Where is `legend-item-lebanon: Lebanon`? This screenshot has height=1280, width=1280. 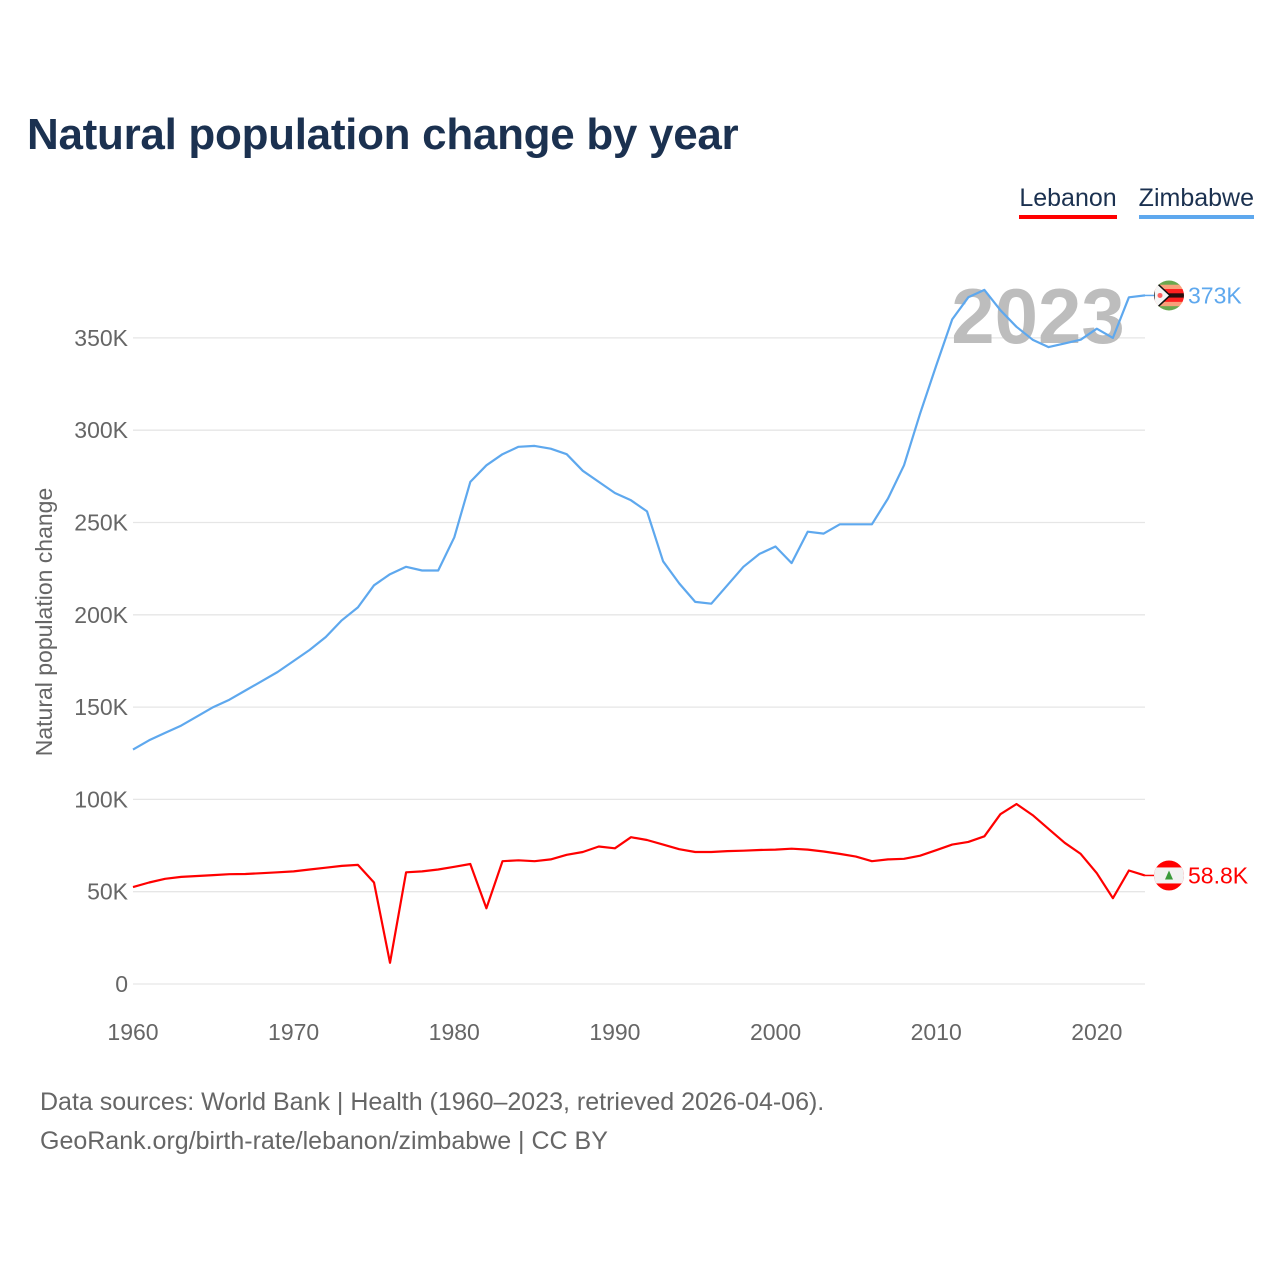
legend-item-lebanon: Lebanon is located at coordinates (1068, 201).